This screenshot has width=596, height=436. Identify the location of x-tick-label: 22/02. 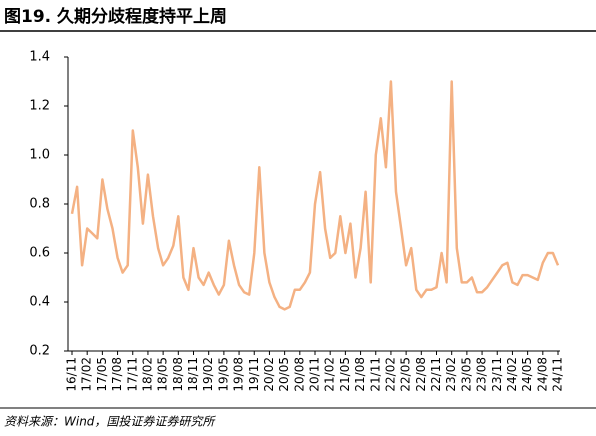
(390, 374).